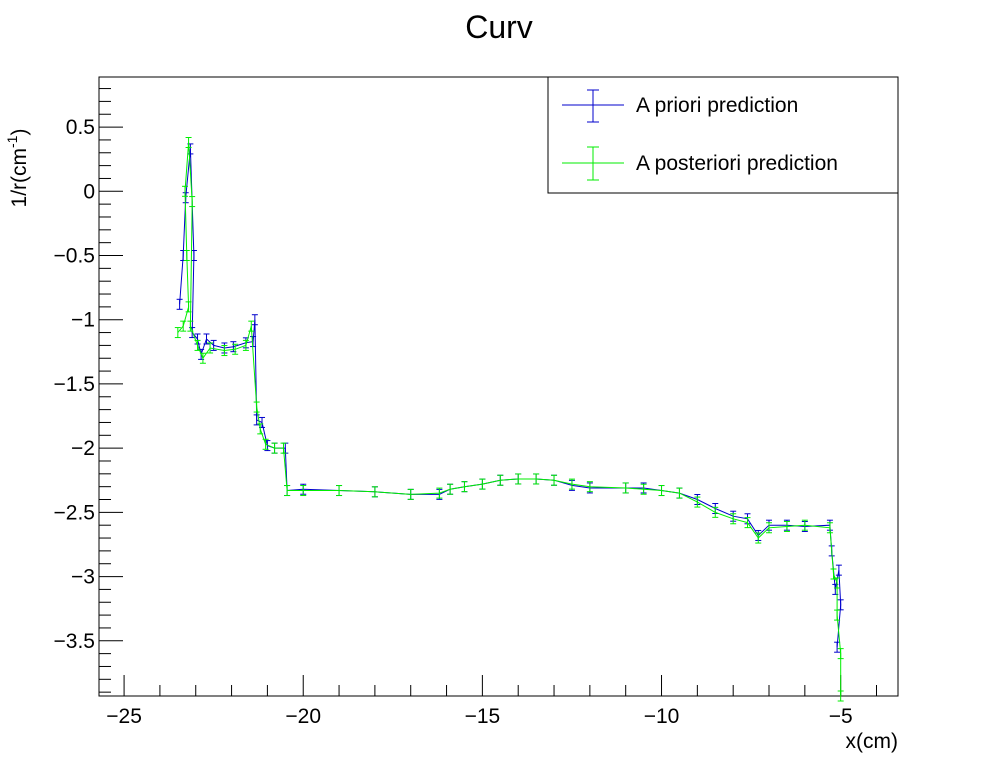  I want to click on x-tick-label: −25, so click(124, 716).